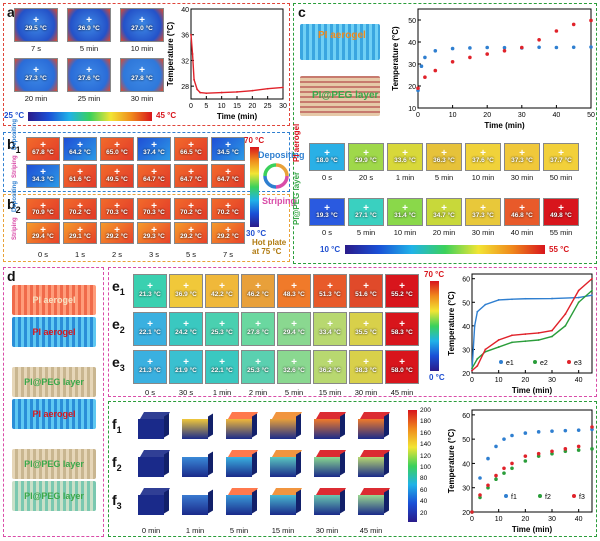 Image resolution: width=600 pixels, height=541 pixels. What do you see at coordinates (499, 380) in the screenshot?
I see `x-tick-label: 10` at bounding box center [499, 380].